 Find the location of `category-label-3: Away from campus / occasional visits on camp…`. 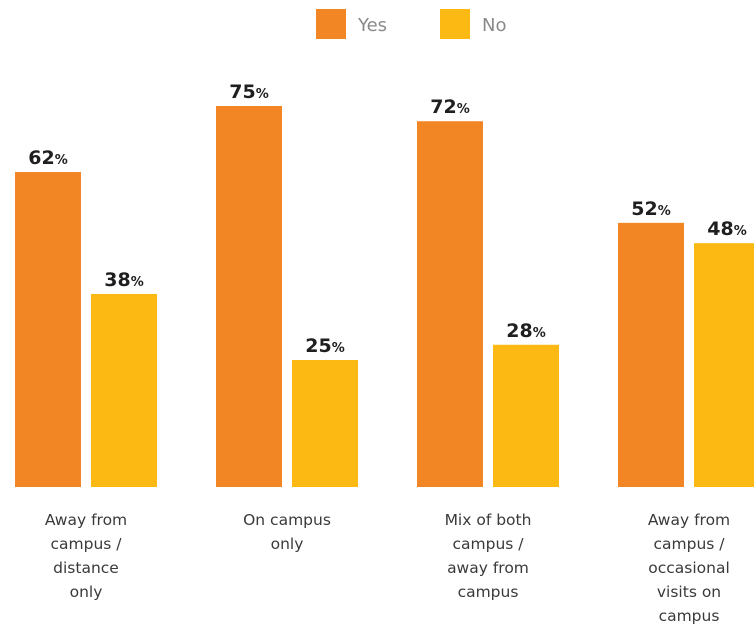

category-label-3: Away from campus / occasional visits on camp… is located at coordinates (689, 568).